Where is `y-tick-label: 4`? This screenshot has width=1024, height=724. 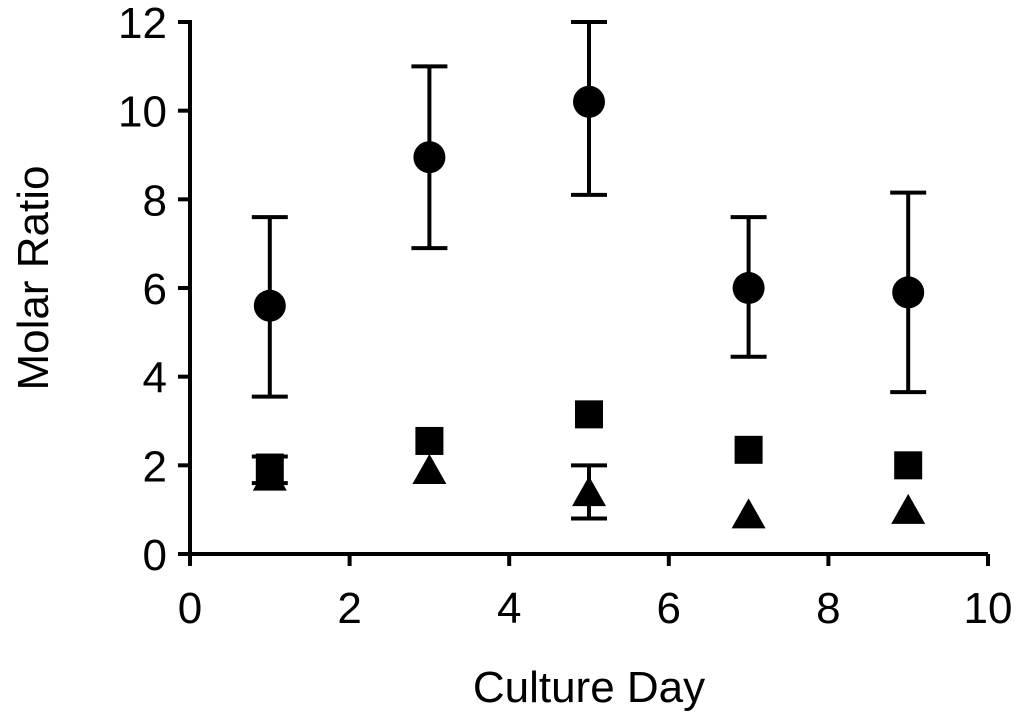
y-tick-label: 4 is located at coordinates (155, 378).